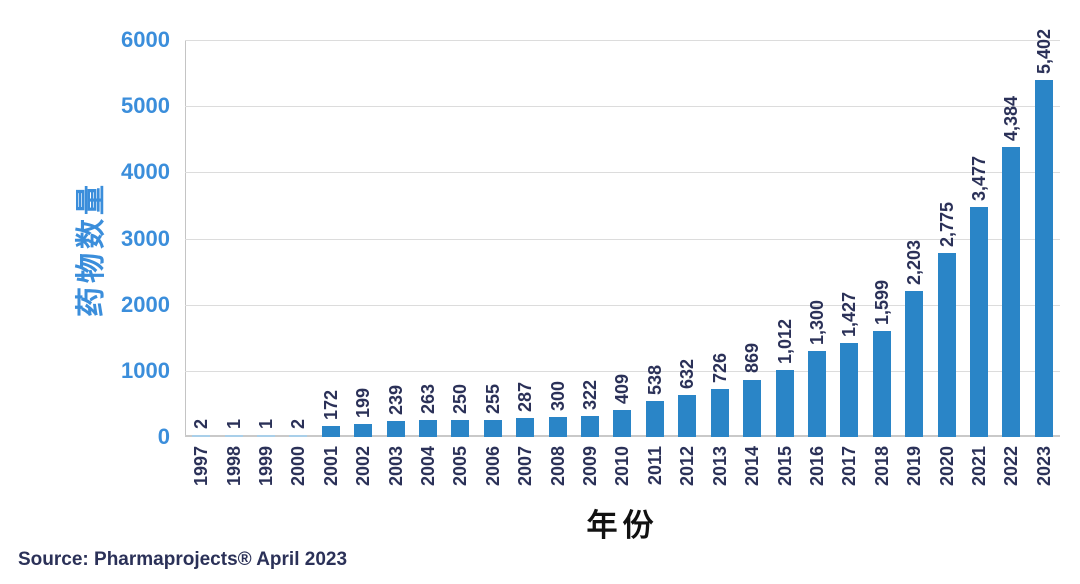 The width and height of the screenshot is (1080, 584). What do you see at coordinates (266, 466) in the screenshot?
I see `x-tick-label-wrap: 1999` at bounding box center [266, 466].